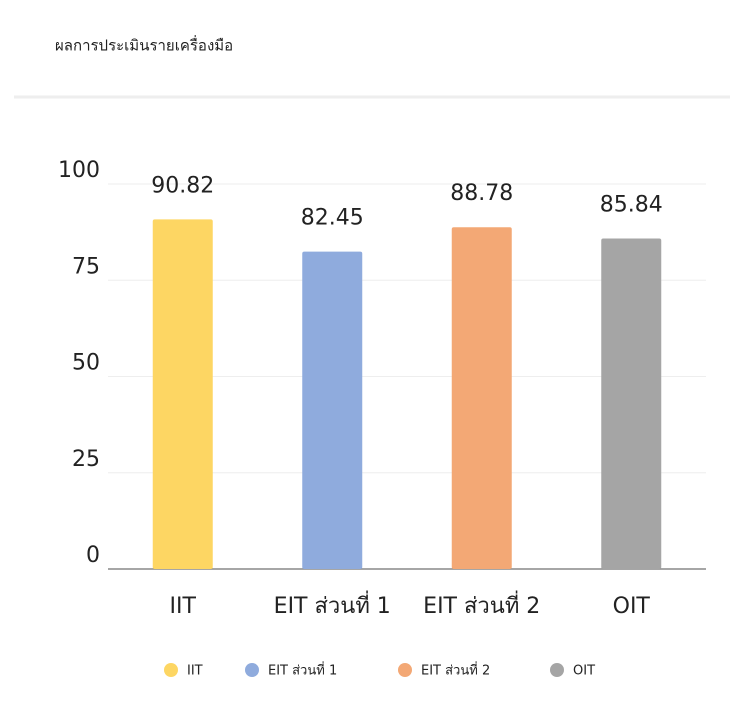  What do you see at coordinates (183, 606) in the screenshot?
I see `x-tick-label: IIT` at bounding box center [183, 606].